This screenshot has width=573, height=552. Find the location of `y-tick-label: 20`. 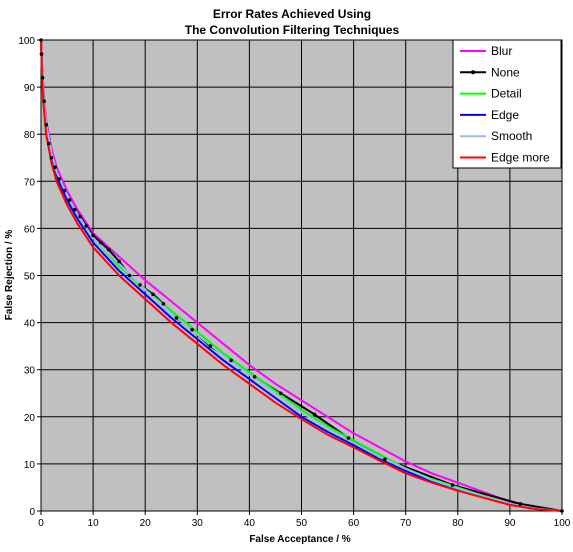

y-tick-label: 20 is located at coordinates (30, 418).